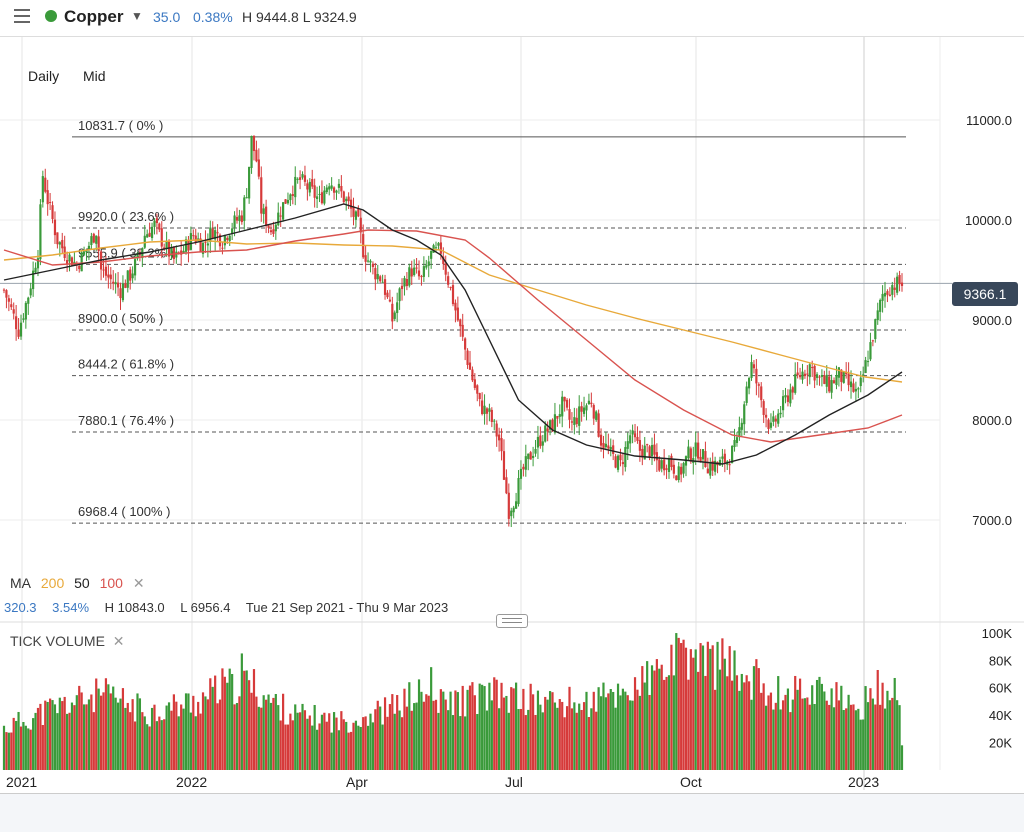  What do you see at coordinates (137, 16) in the screenshot?
I see `caret-down-icon: ▼` at bounding box center [137, 16].